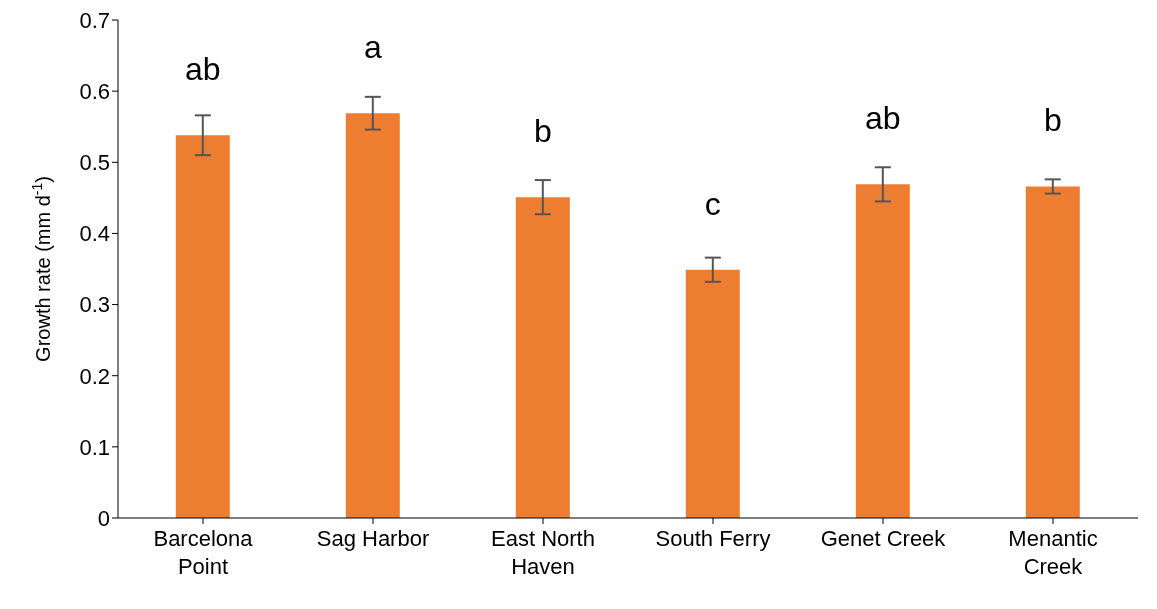 This screenshot has width=1157, height=609. I want to click on x-tick-label: Barcelona Point, so click(203, 552).